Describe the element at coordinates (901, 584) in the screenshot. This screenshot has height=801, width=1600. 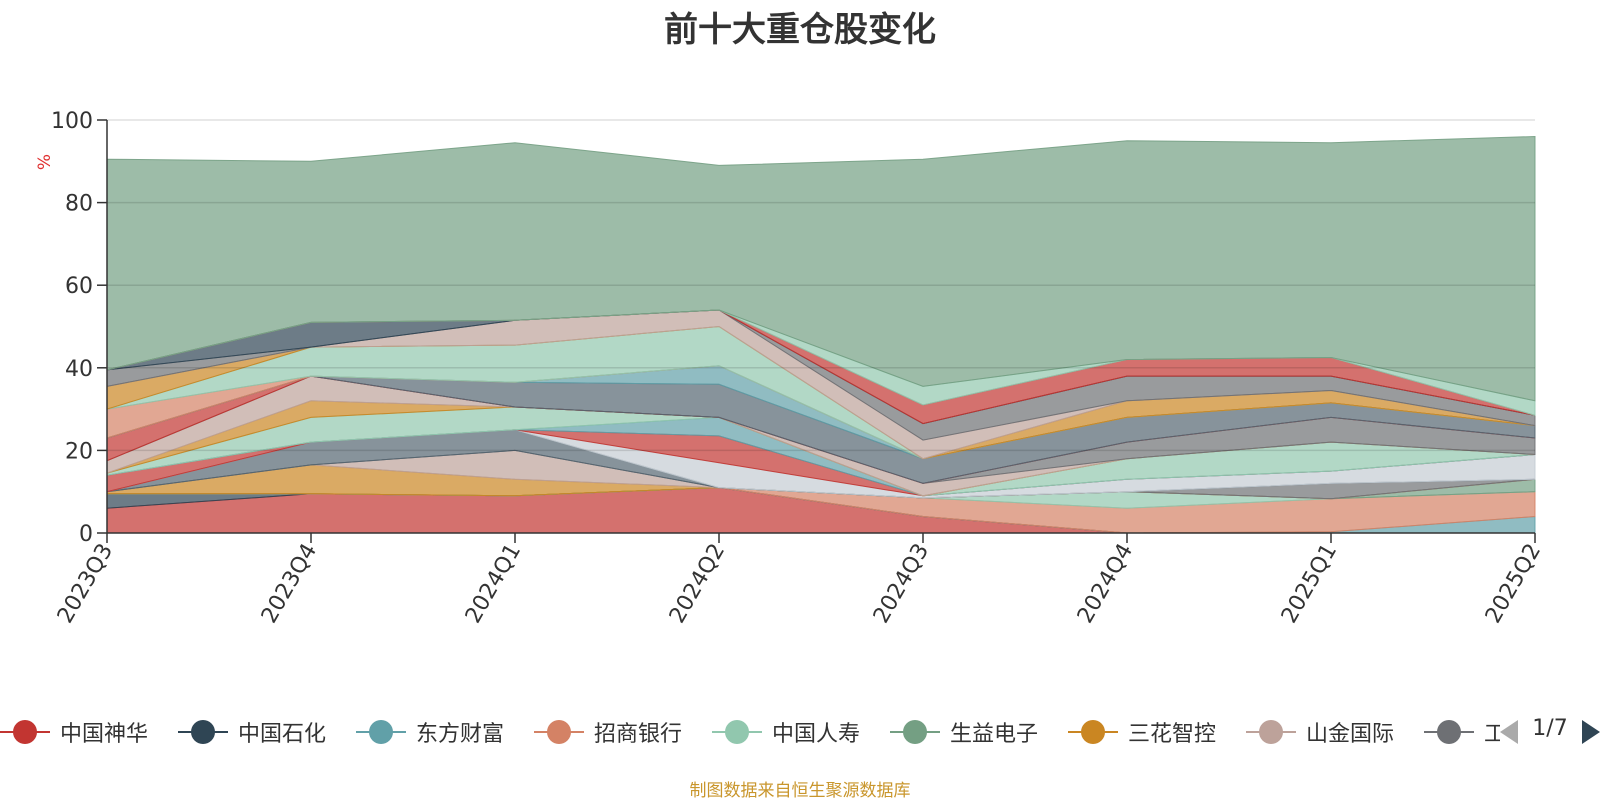
I see `x-tick-label: 2024Q3` at that location.